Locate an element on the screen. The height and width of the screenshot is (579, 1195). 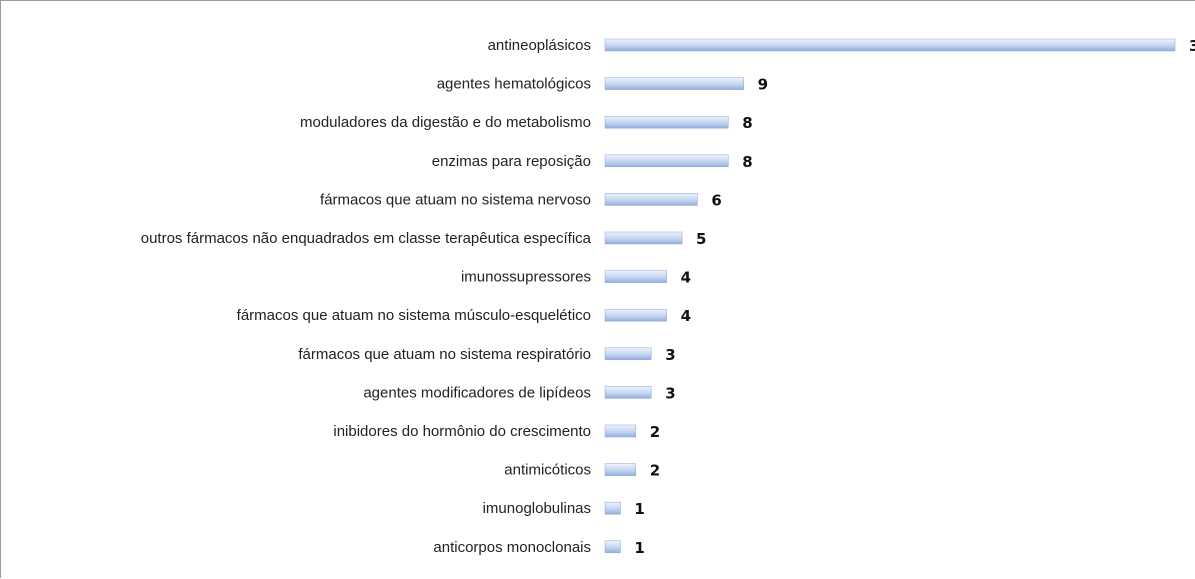
category-label: agentes modificadores de lipídeos is located at coordinates (477, 392).